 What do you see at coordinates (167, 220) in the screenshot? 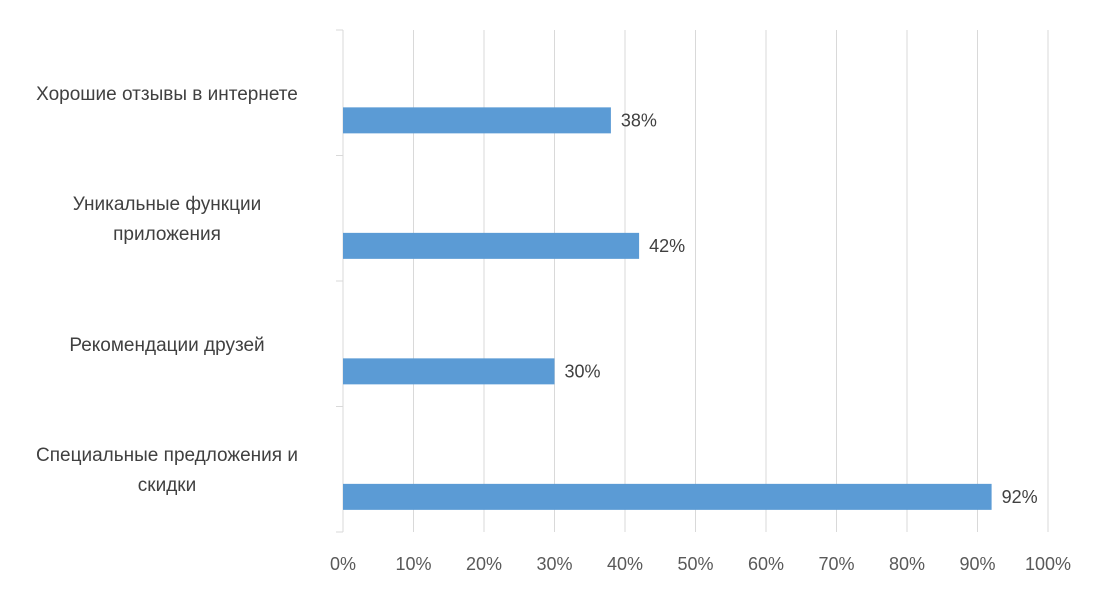
I see `category-label: Уникальные функции приложения` at bounding box center [167, 220].